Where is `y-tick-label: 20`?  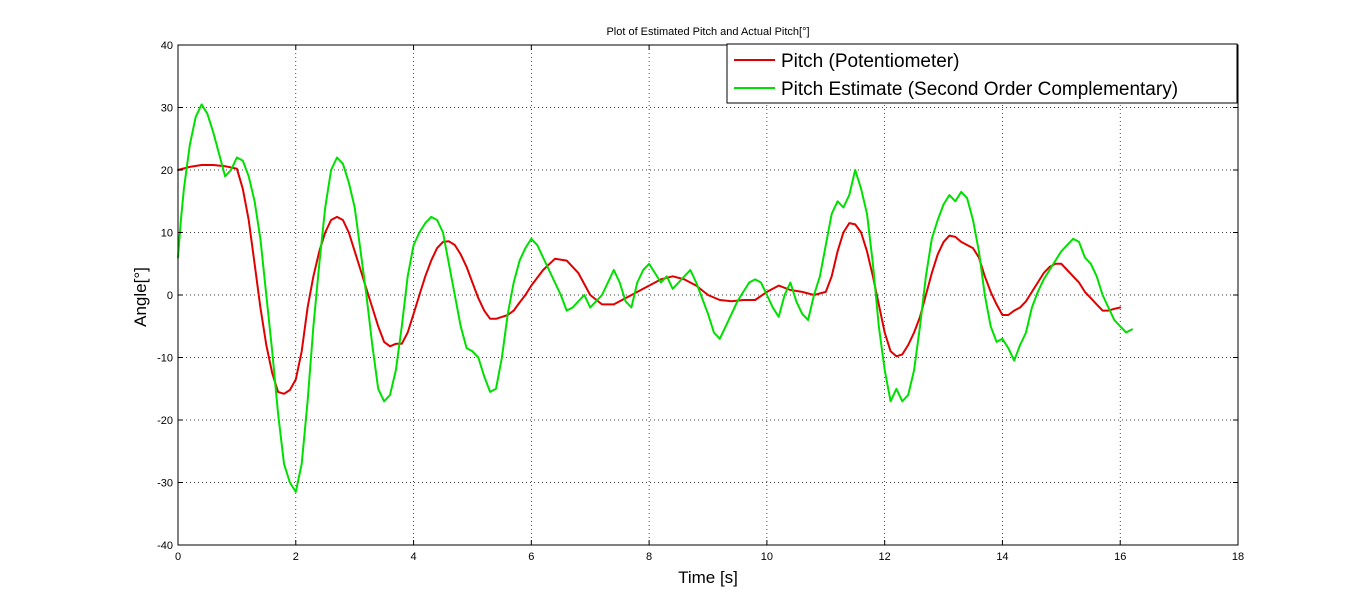
y-tick-label: 20 is located at coordinates (167, 171).